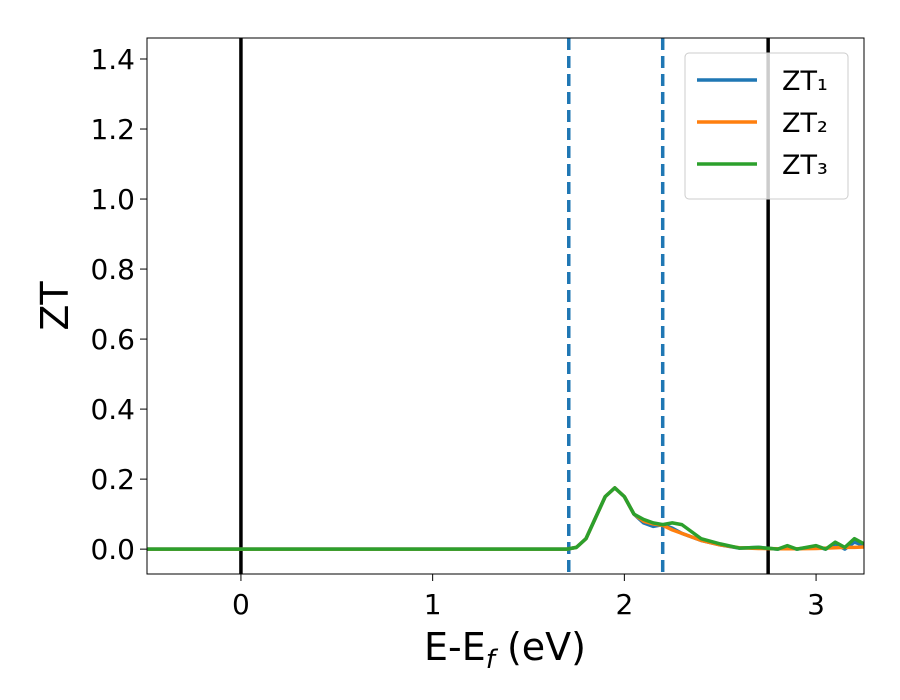  What do you see at coordinates (112, 339) in the screenshot?
I see `y-tick-label: 0.6` at bounding box center [112, 339].